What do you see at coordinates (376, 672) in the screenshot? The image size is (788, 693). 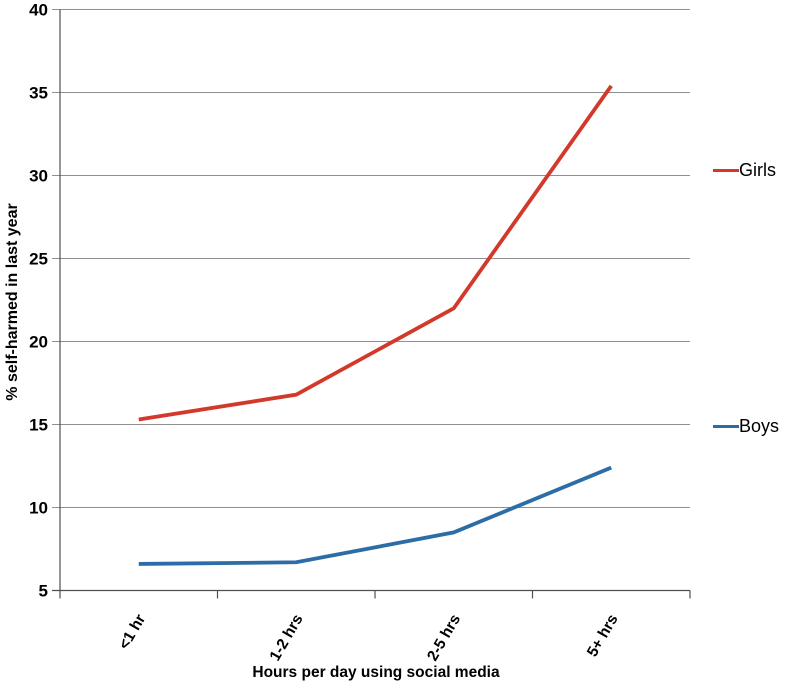 I see `x-axis-title: Hours per day using social media` at bounding box center [376, 672].